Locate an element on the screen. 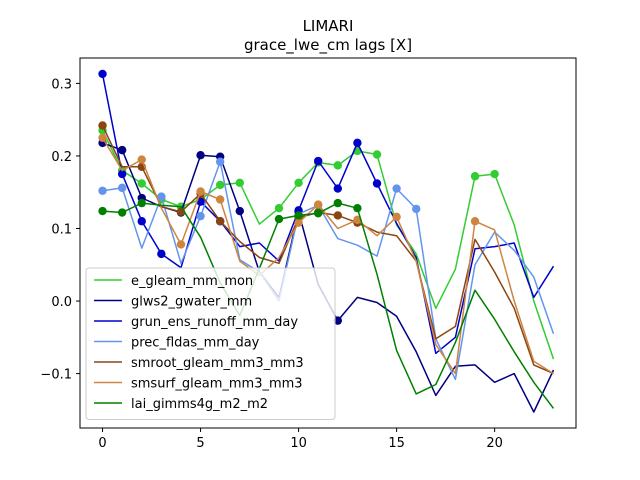 This screenshot has width=640, height=480. y-tick-label-1: 0.0 is located at coordinates (61, 302).